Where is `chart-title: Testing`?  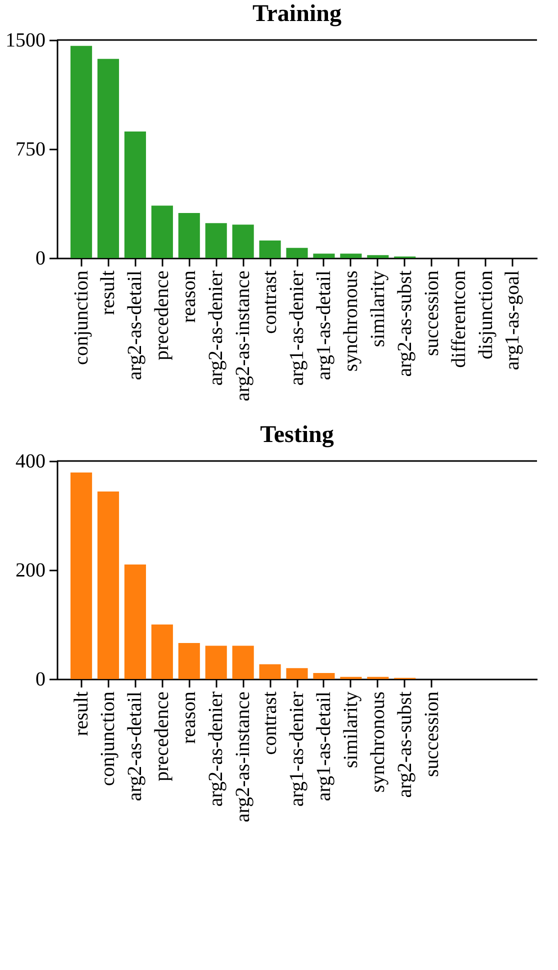 chart-title: Testing is located at coordinates (297, 435).